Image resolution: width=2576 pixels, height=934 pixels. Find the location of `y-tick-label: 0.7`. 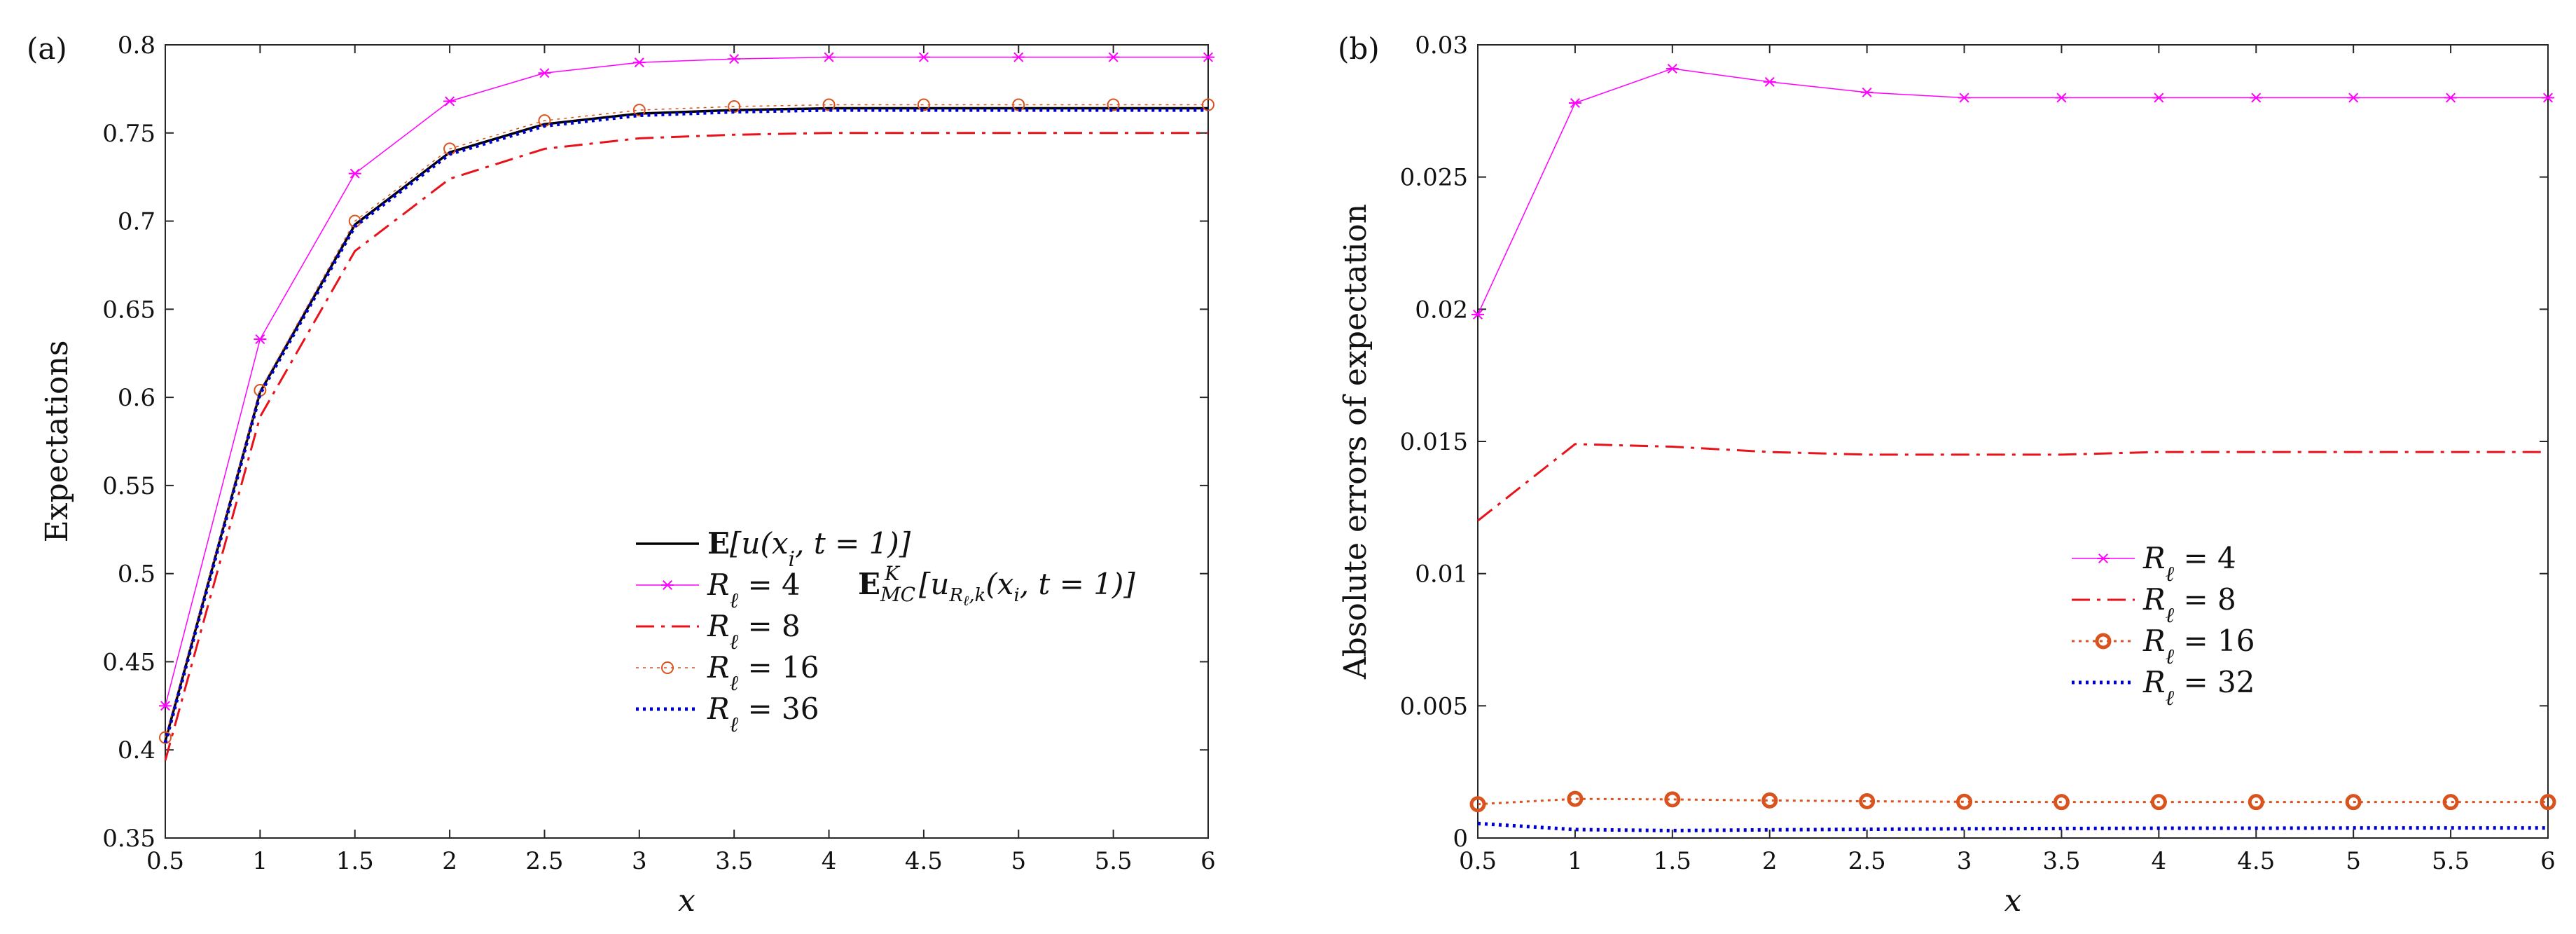

y-tick-label: 0.7 is located at coordinates (136, 222).